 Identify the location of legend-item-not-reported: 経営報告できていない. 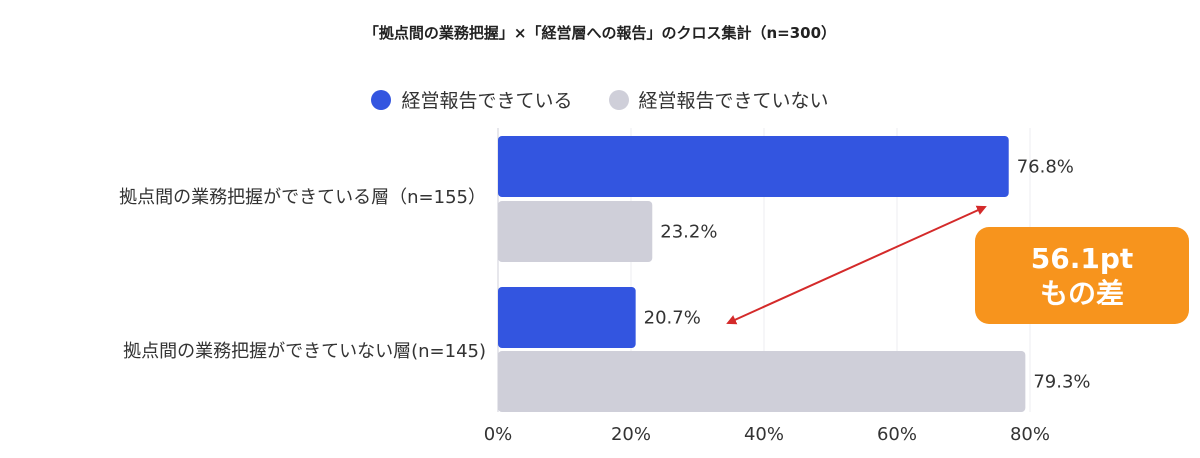
(718, 99).